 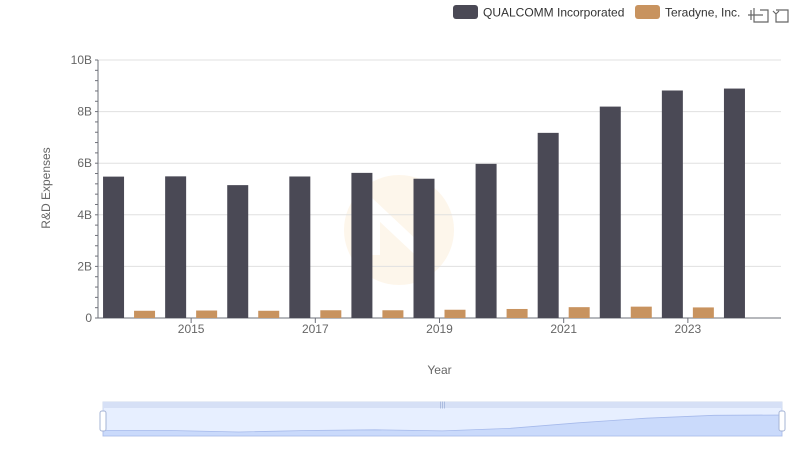 I want to click on y-axis-title: R&D Expenses, so click(x=46, y=187).